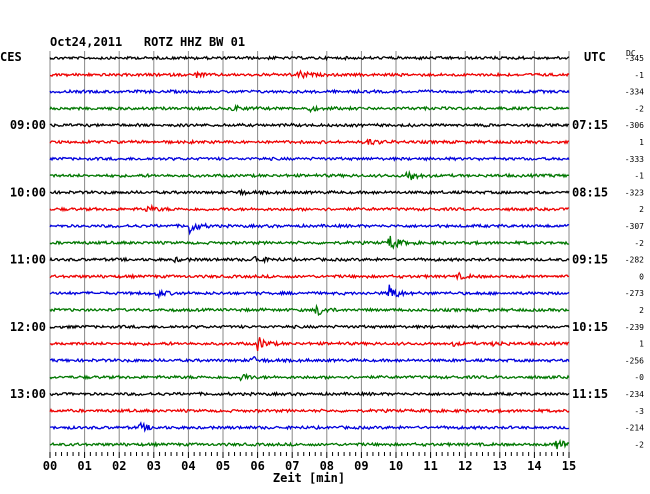  I want to click on dc-value: -334, so click(634, 92).